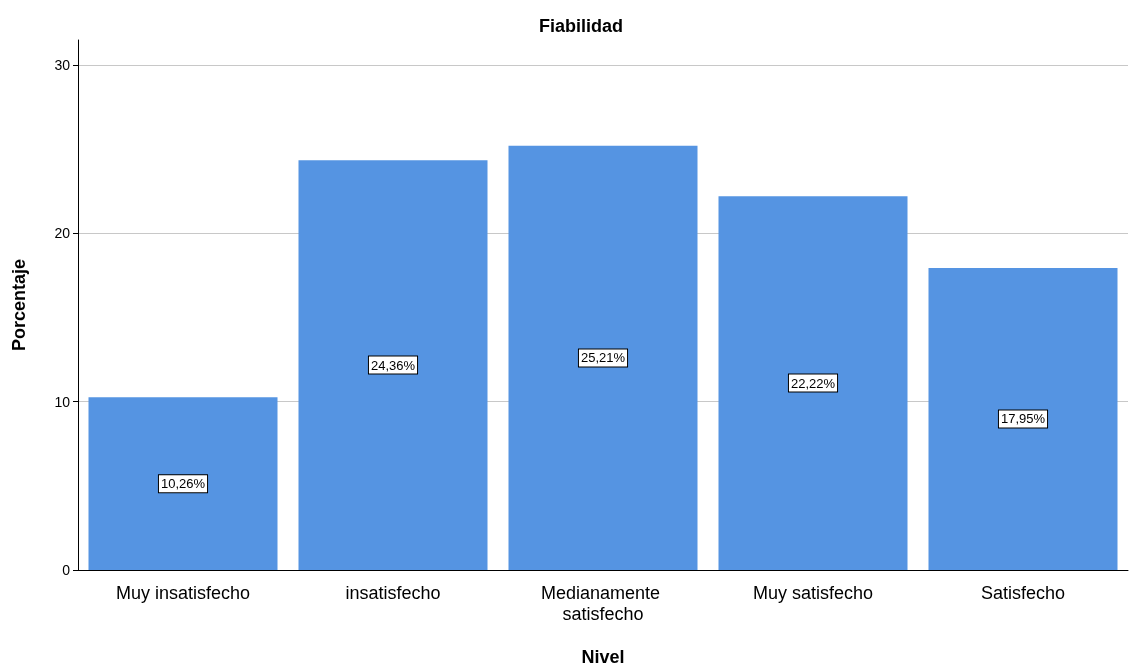  What do you see at coordinates (1023, 592) in the screenshot?
I see `x-tick-label: Satisfecho` at bounding box center [1023, 592].